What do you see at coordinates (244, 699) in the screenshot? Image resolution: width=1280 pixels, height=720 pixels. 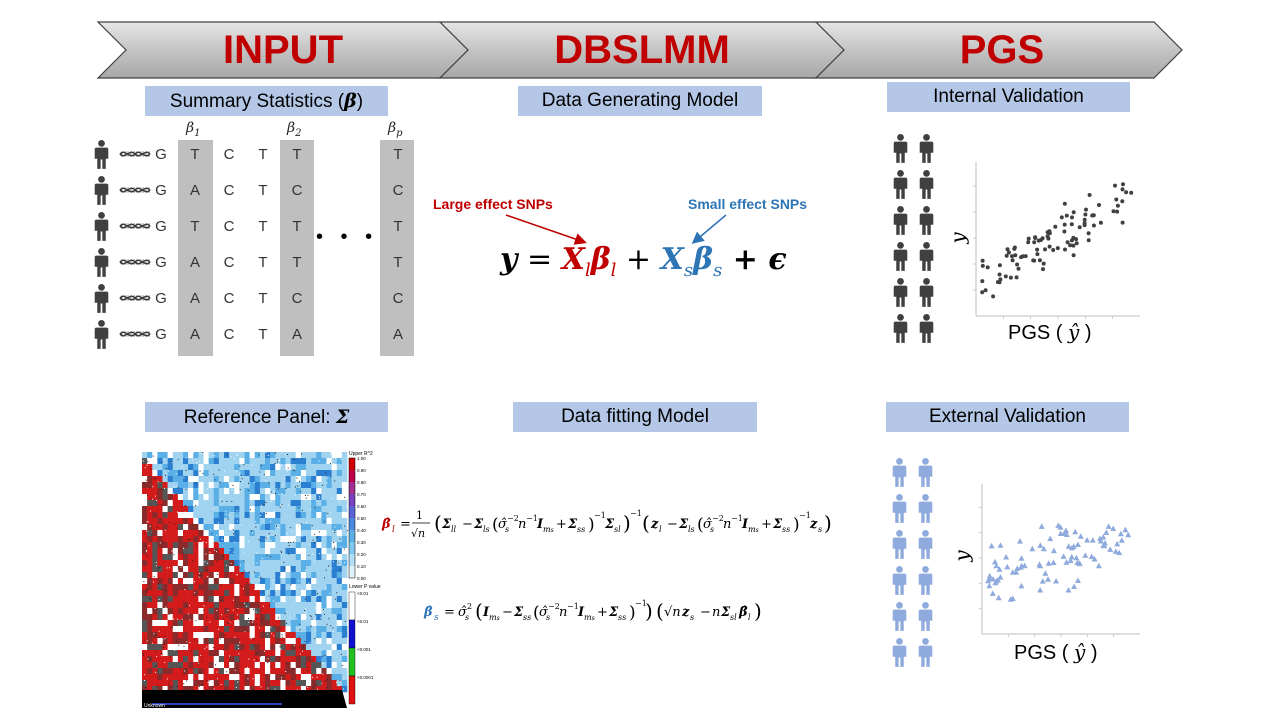 I see `ld-bottom-bar` at bounding box center [244, 699].